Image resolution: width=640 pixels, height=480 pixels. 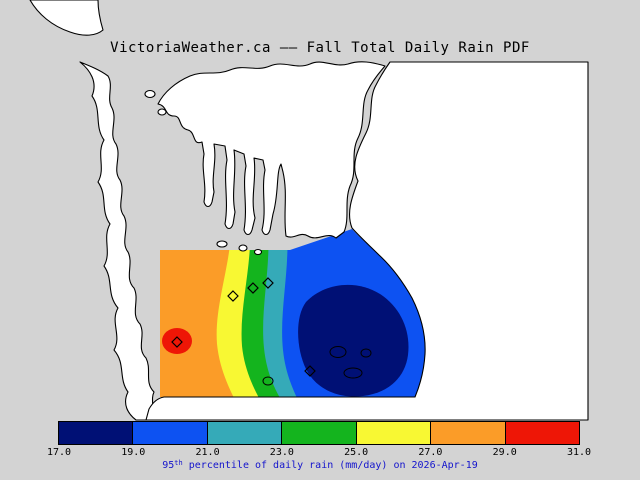 I want to click on station-markers, so click(x=243, y=327).